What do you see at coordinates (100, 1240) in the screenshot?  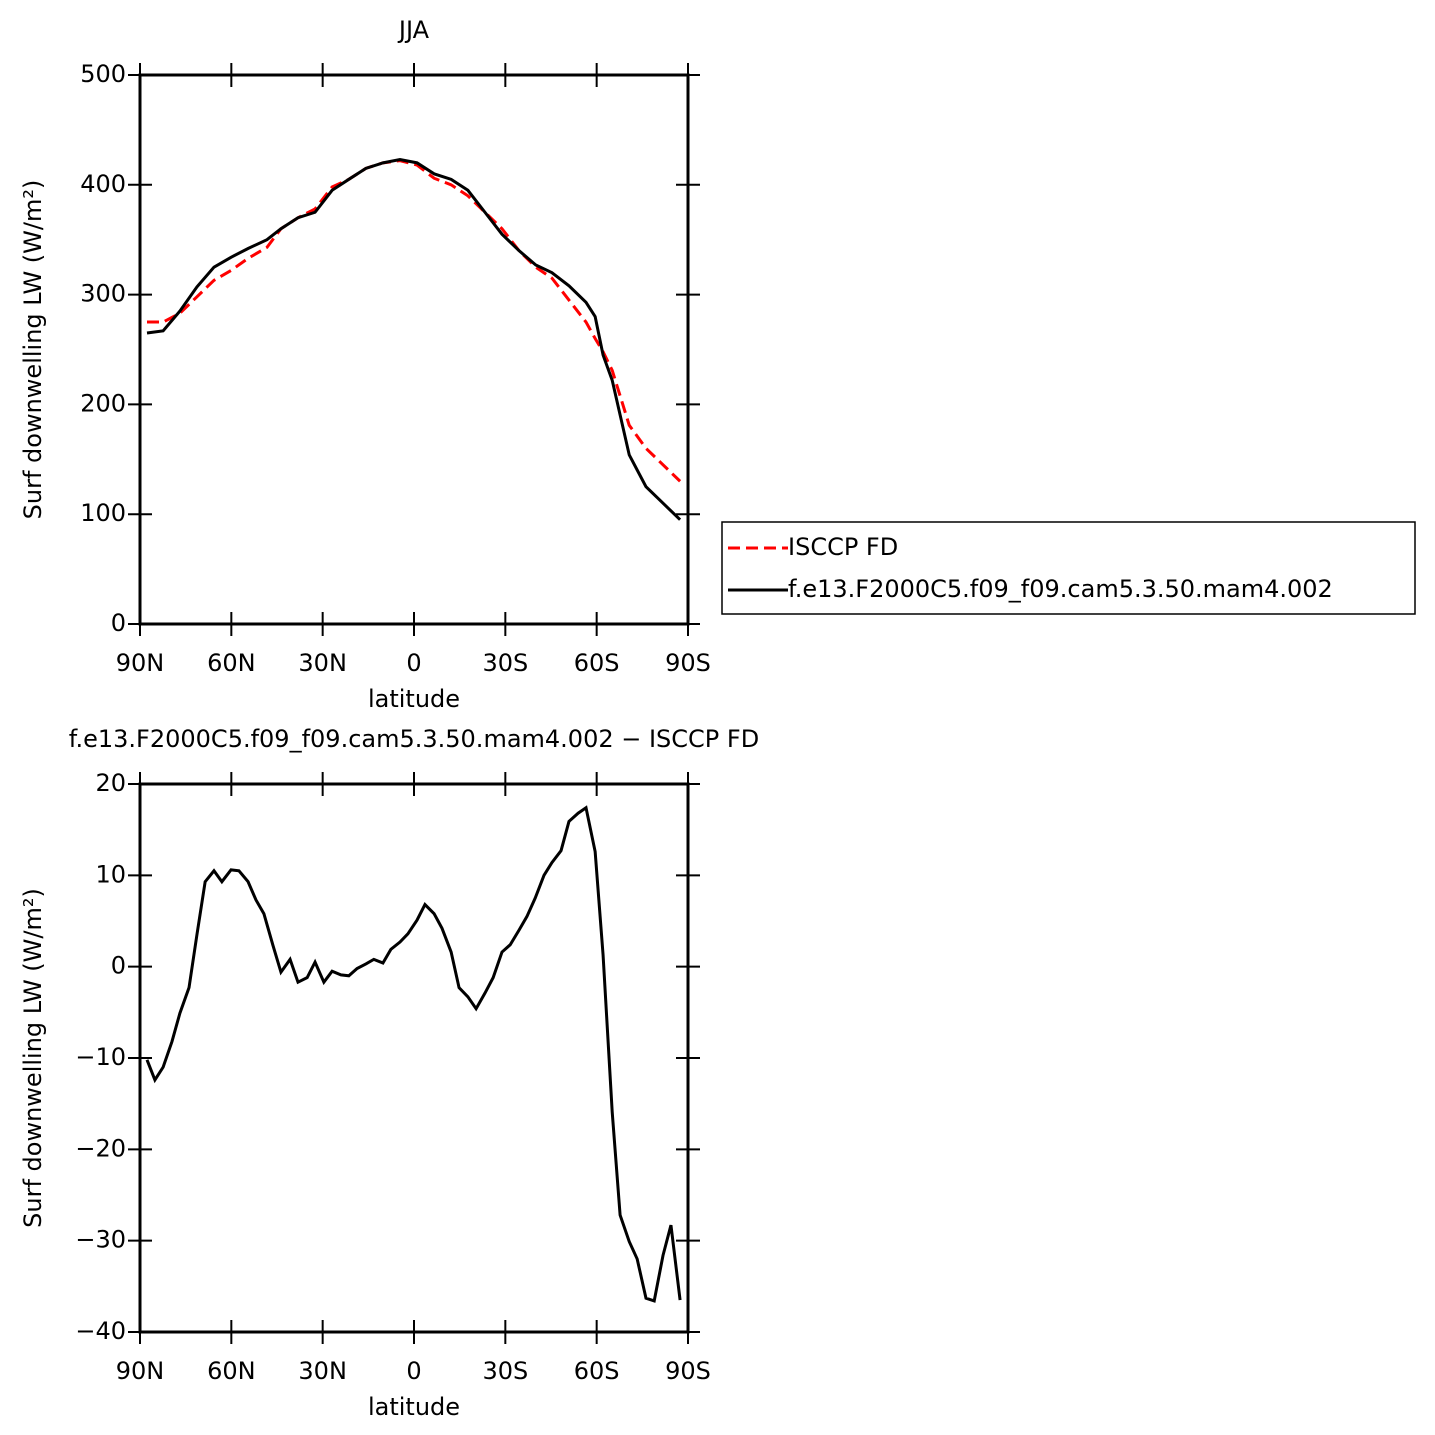 I see `y-tick-label: −30` at bounding box center [100, 1240].